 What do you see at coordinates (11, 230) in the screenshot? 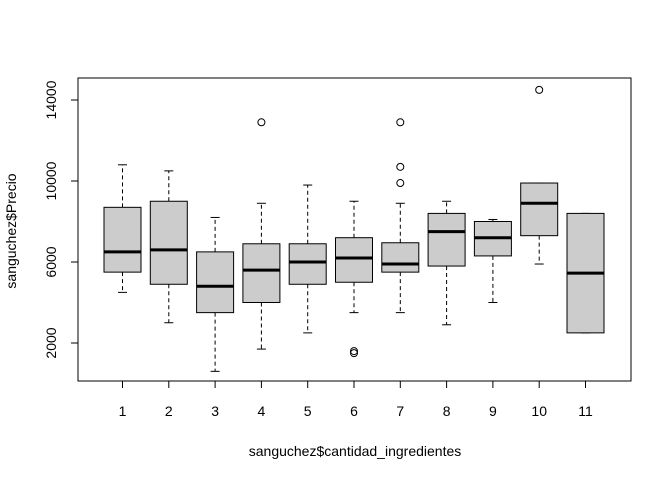
I see `y-axis-label: sanguchez$Precio` at bounding box center [11, 230].